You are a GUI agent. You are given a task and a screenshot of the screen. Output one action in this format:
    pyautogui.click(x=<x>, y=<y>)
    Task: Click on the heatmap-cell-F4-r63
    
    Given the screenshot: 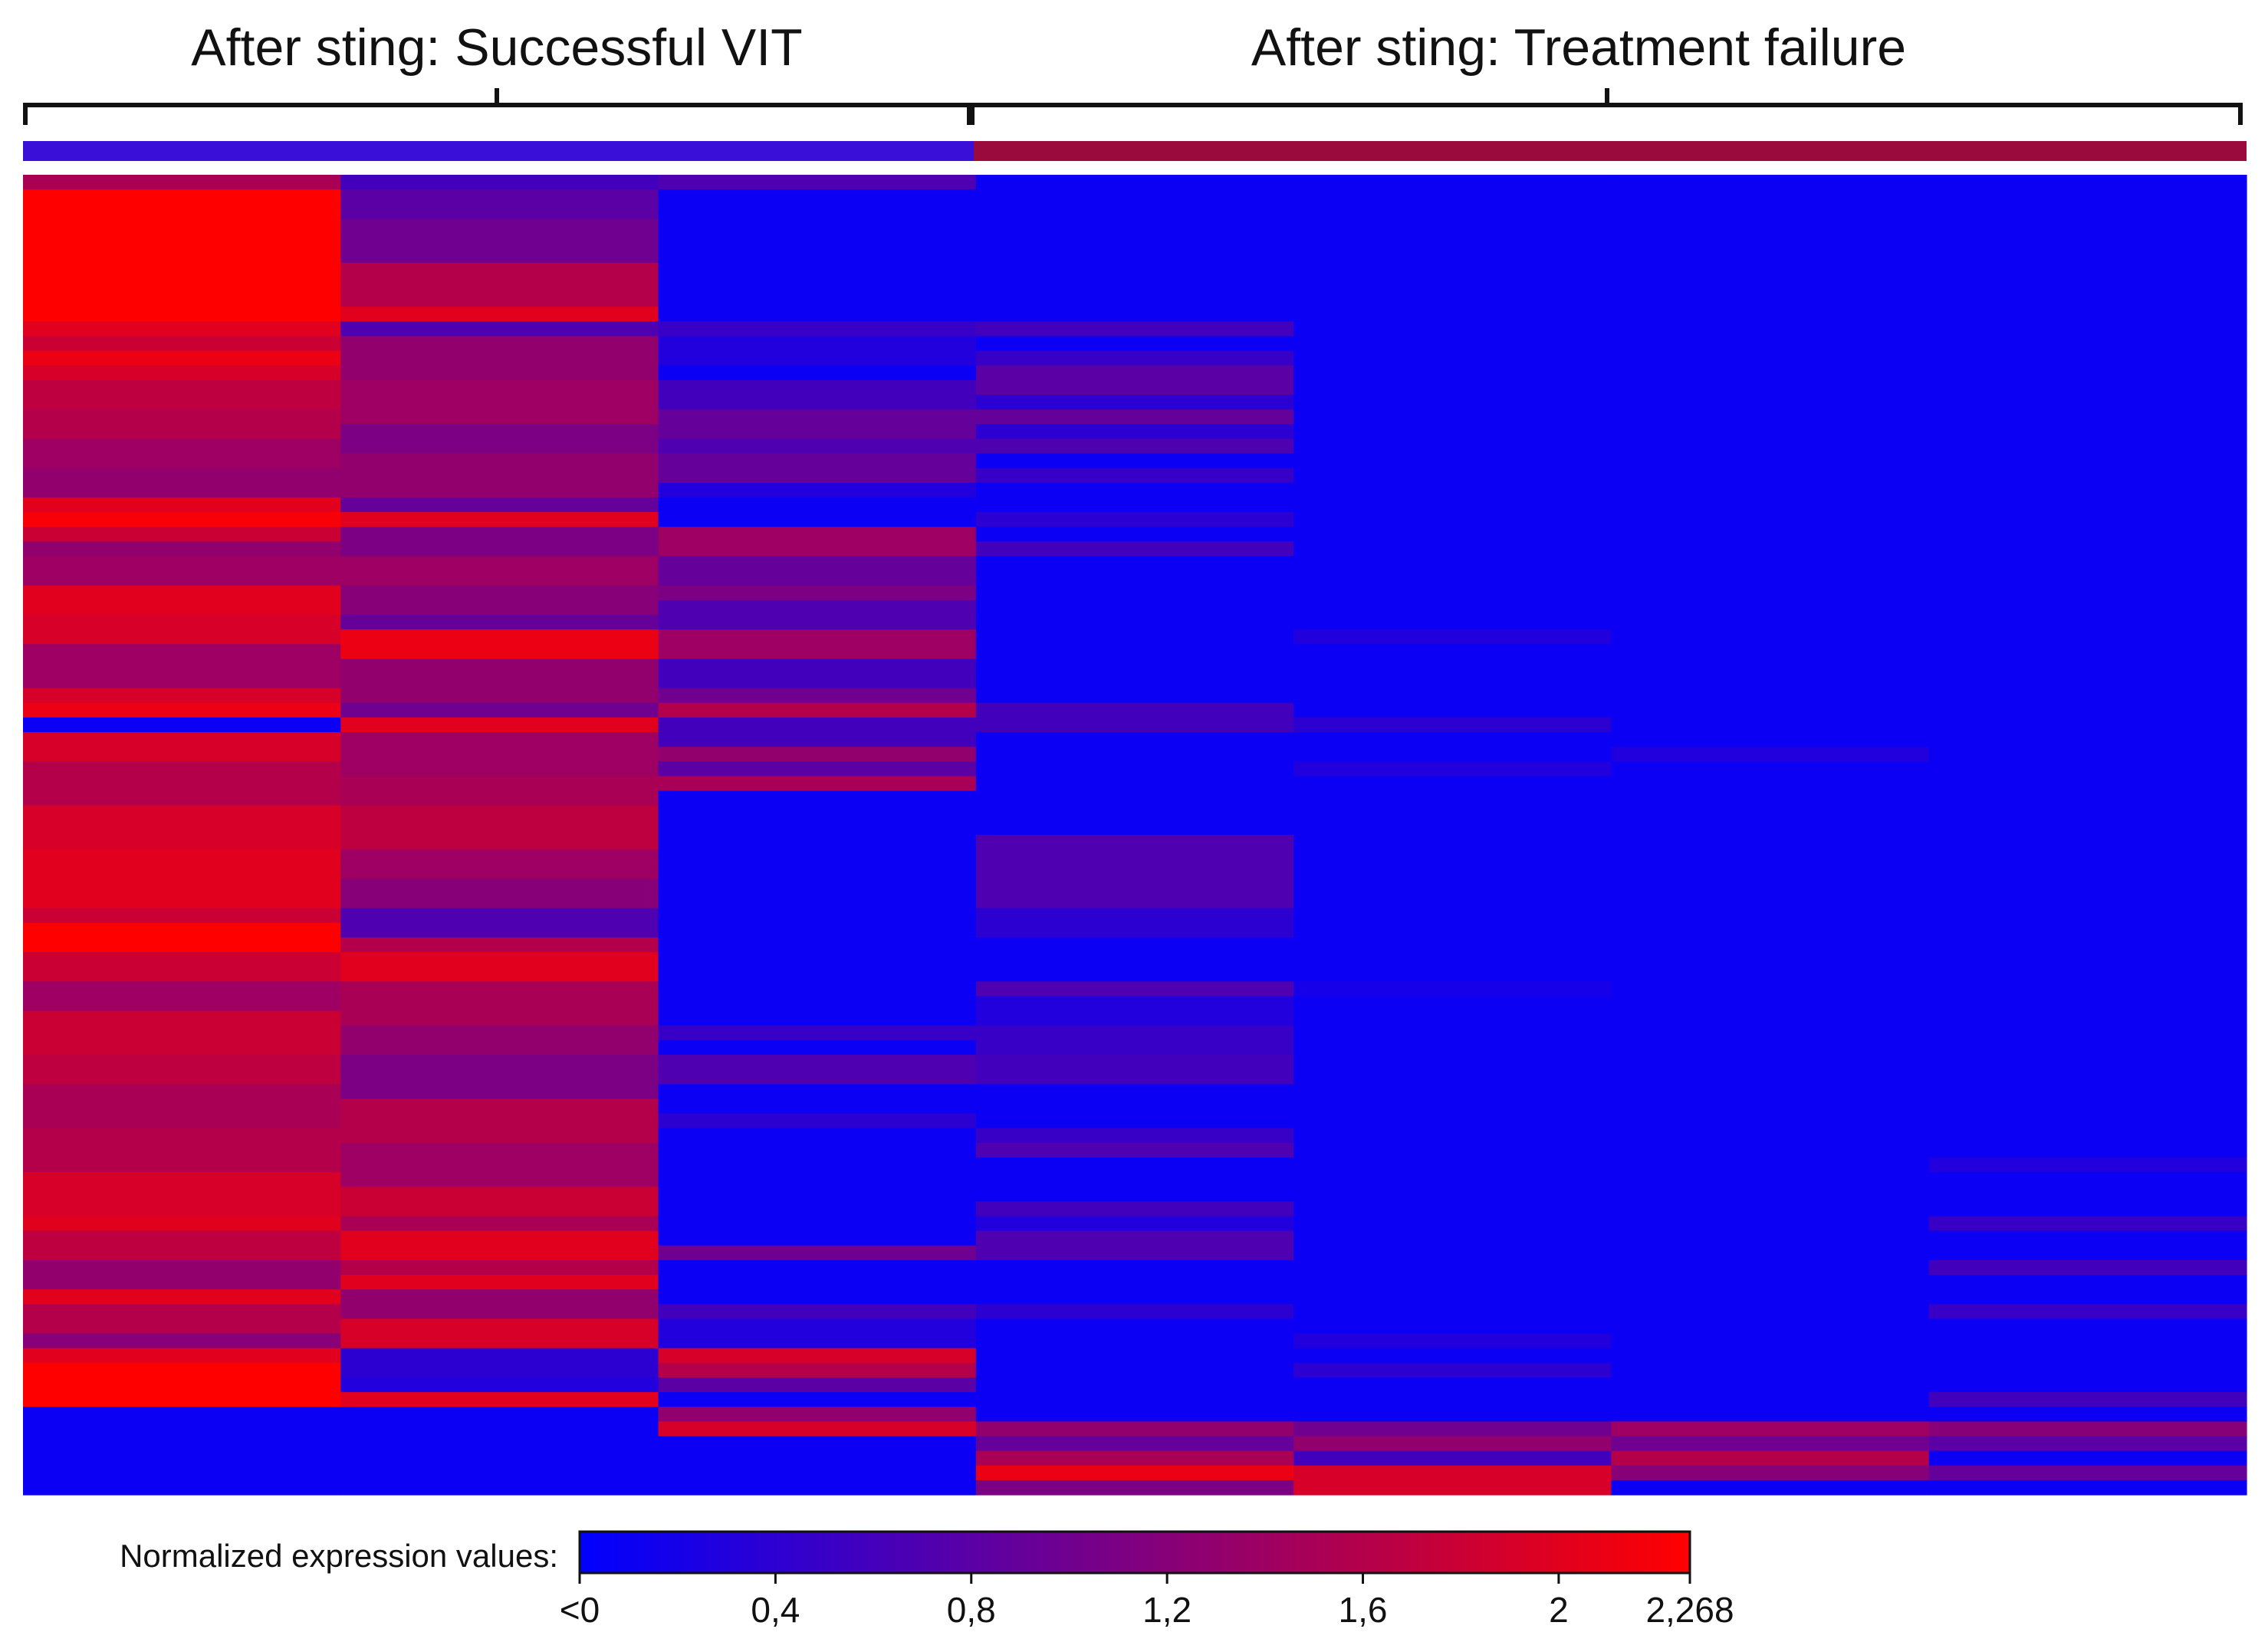 What is the action you would take?
    pyautogui.click(x=2087, y=1106)
    